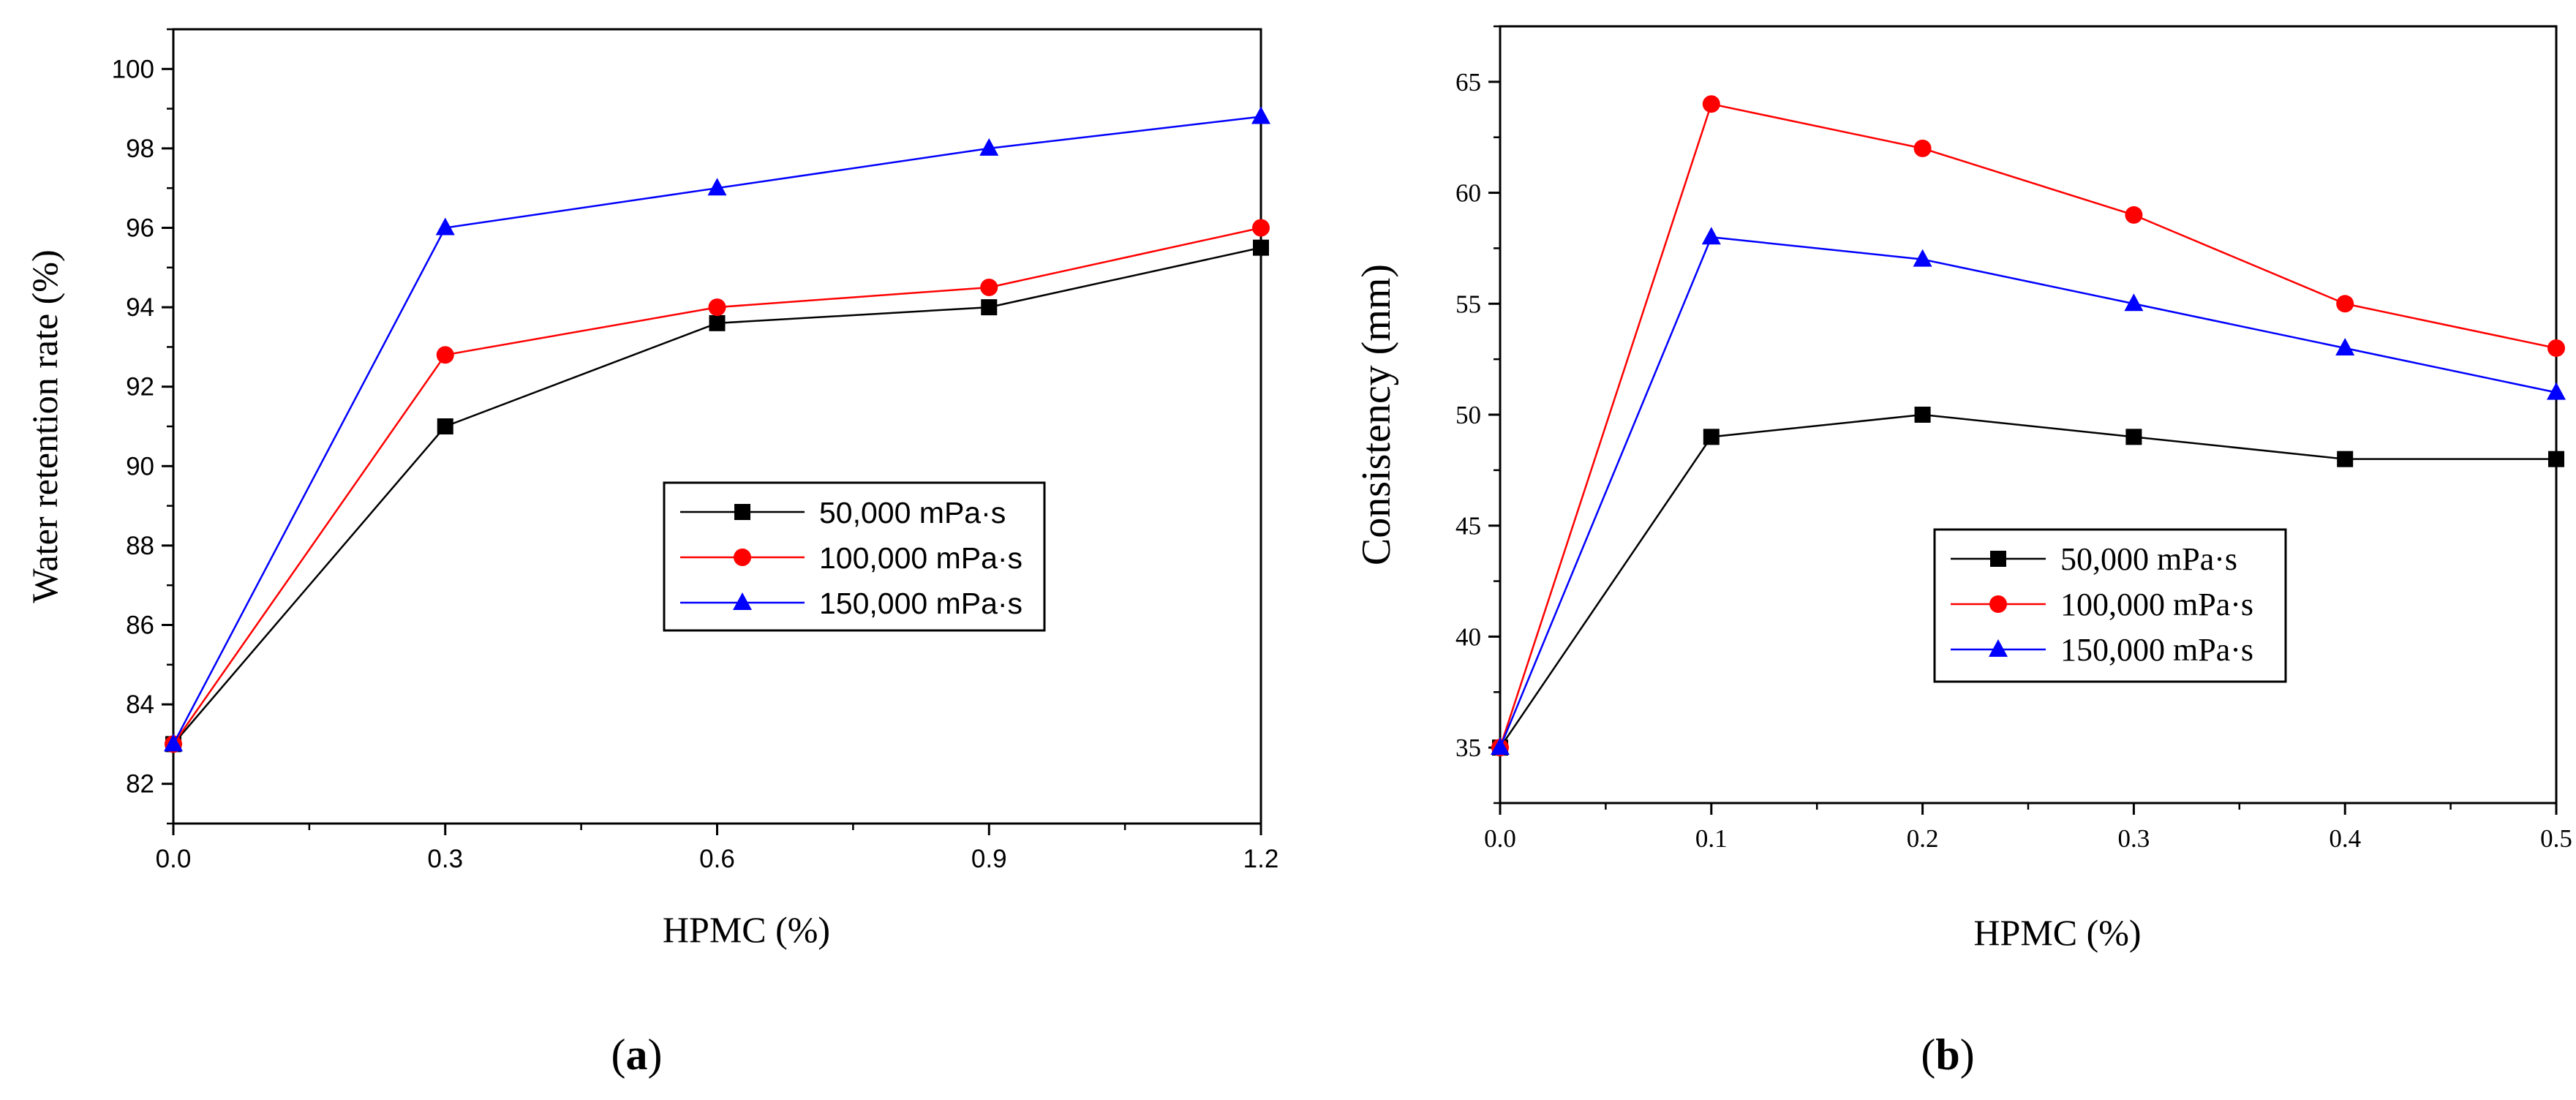 This screenshot has height=1100, width=2576. I want to click on series-line-square, so click(2027, 580).